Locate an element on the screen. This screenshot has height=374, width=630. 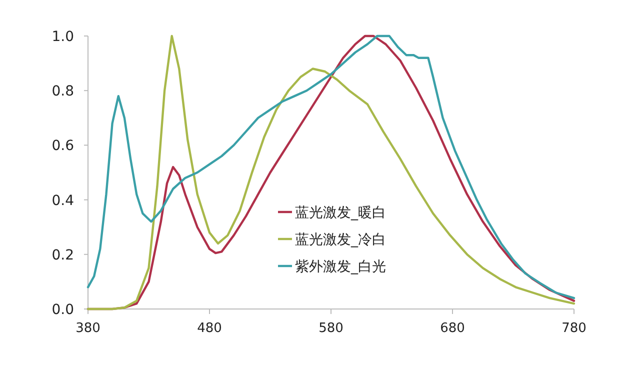
y-tick-label: 1.0 is located at coordinates (63, 37).